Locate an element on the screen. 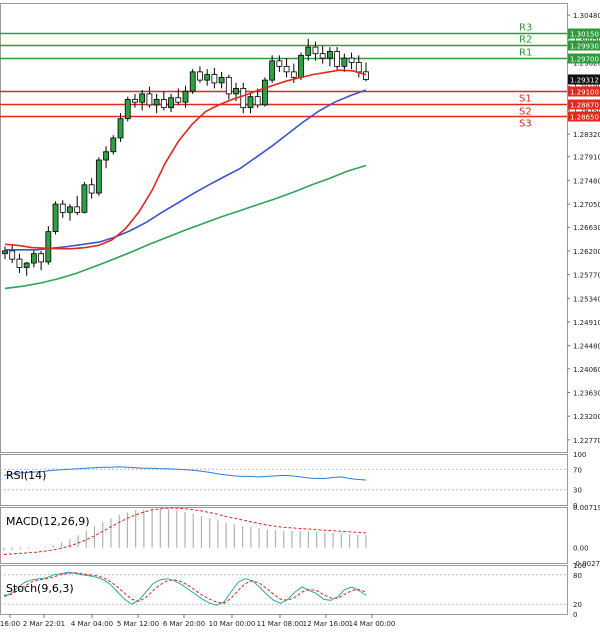 The width and height of the screenshot is (600, 633). level-name-r3: R3 is located at coordinates (525, 28).